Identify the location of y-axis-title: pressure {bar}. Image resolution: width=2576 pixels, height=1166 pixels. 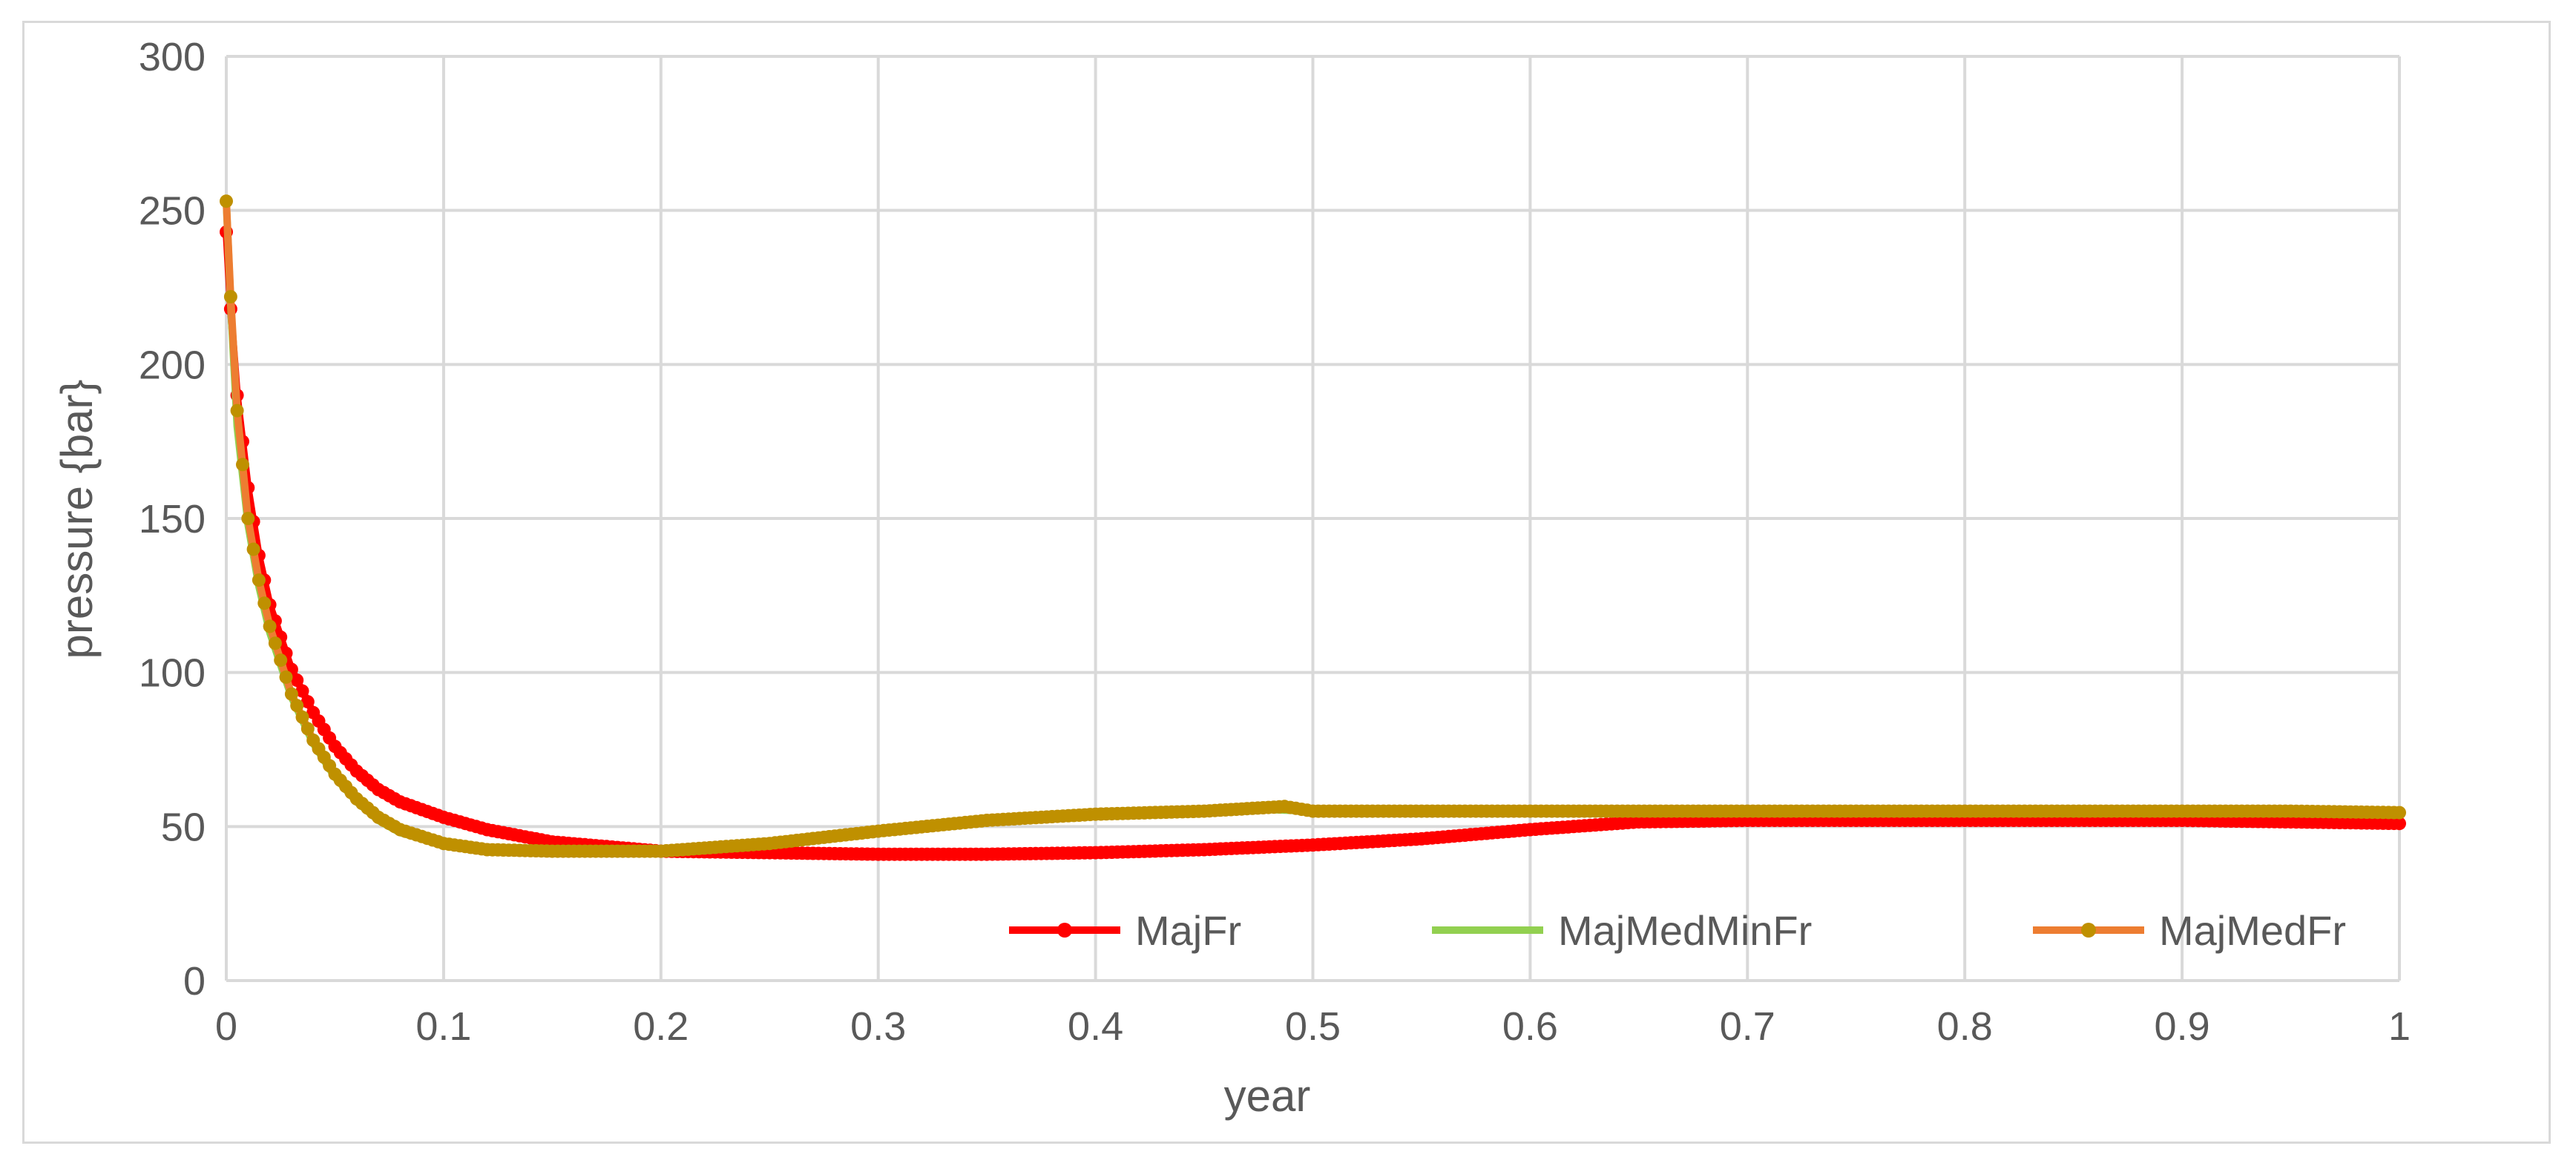
(77, 519).